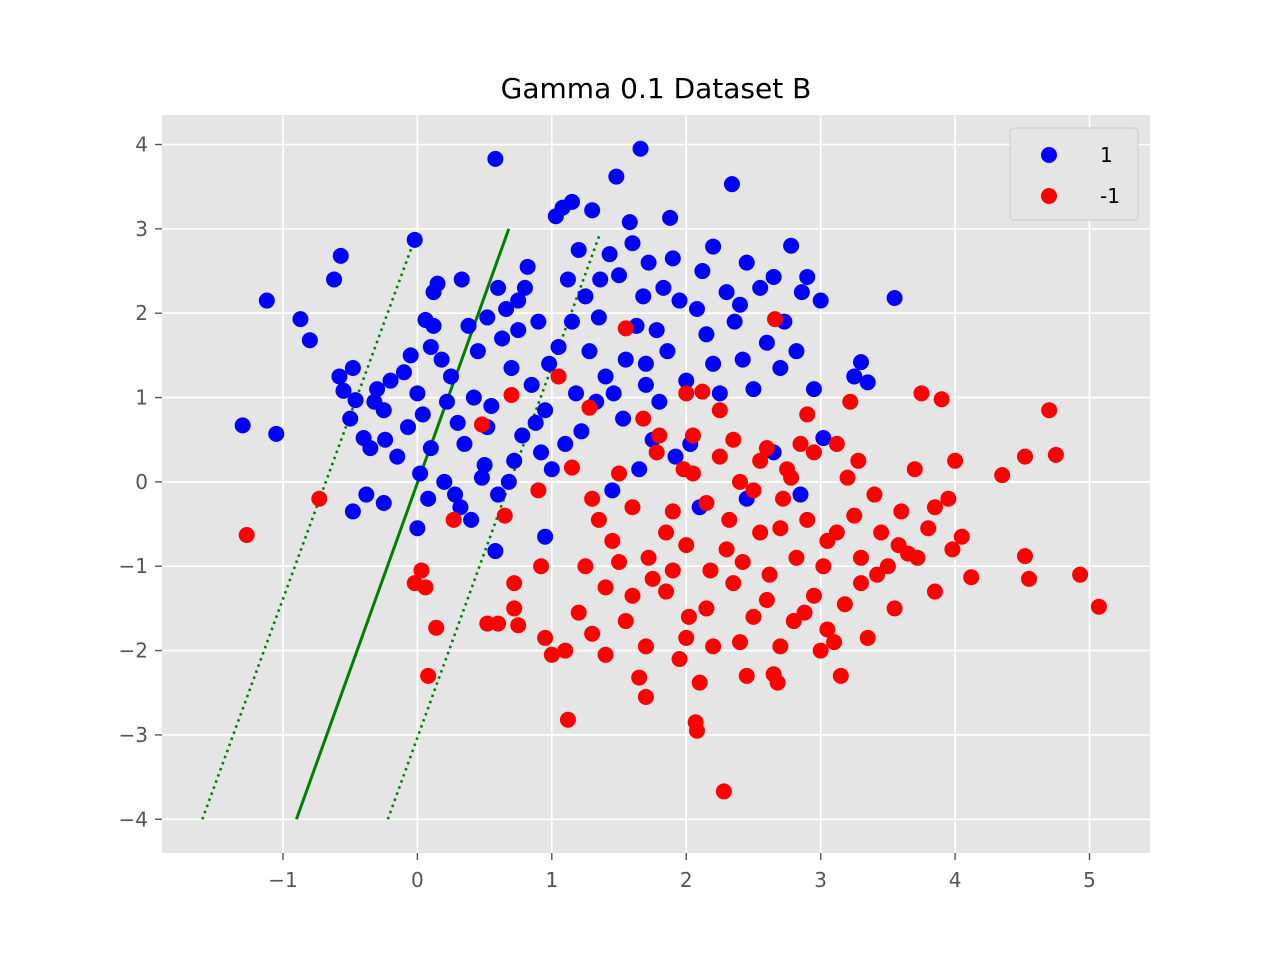 This screenshot has width=1280, height=960. What do you see at coordinates (1049, 196) in the screenshot?
I see `legend-marker-neg1` at bounding box center [1049, 196].